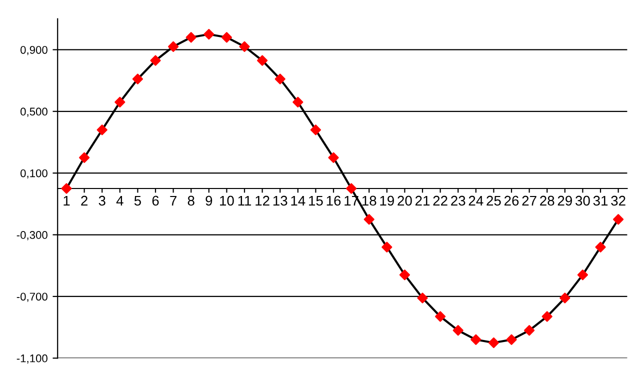 The image size is (640, 377). Describe the element at coordinates (369, 201) in the screenshot. I see `x-tick-label: 18` at that location.